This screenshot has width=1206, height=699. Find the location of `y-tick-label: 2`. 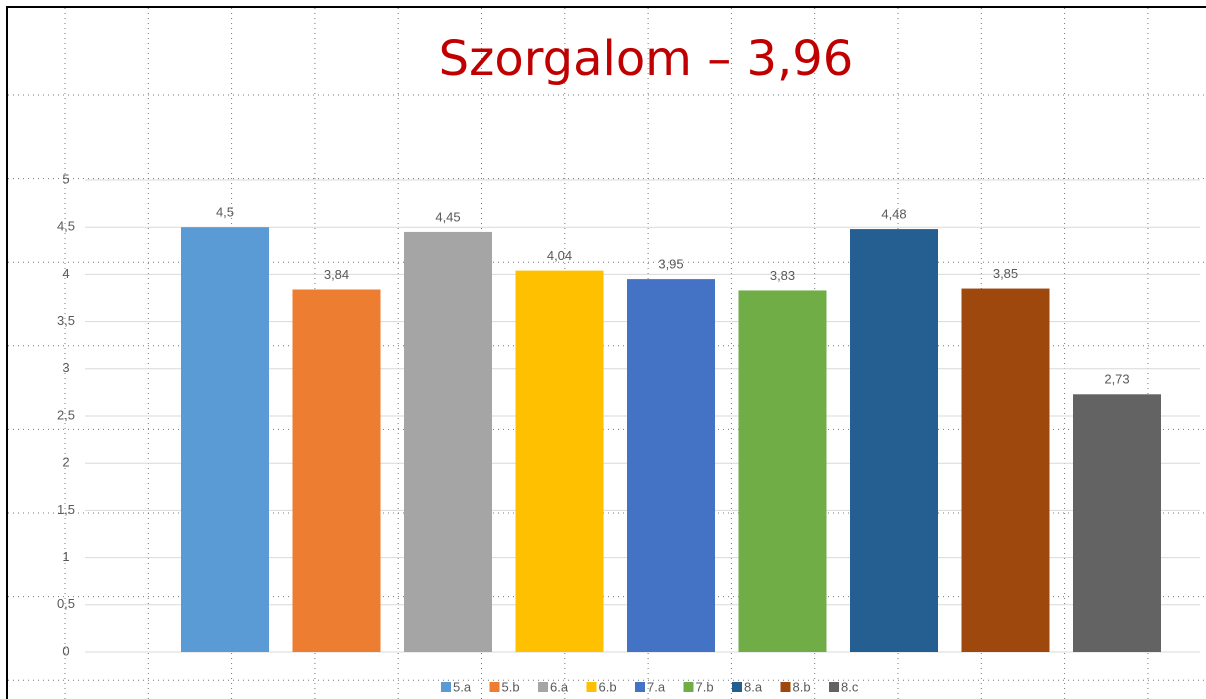

y-tick-label: 2 is located at coordinates (65, 462).